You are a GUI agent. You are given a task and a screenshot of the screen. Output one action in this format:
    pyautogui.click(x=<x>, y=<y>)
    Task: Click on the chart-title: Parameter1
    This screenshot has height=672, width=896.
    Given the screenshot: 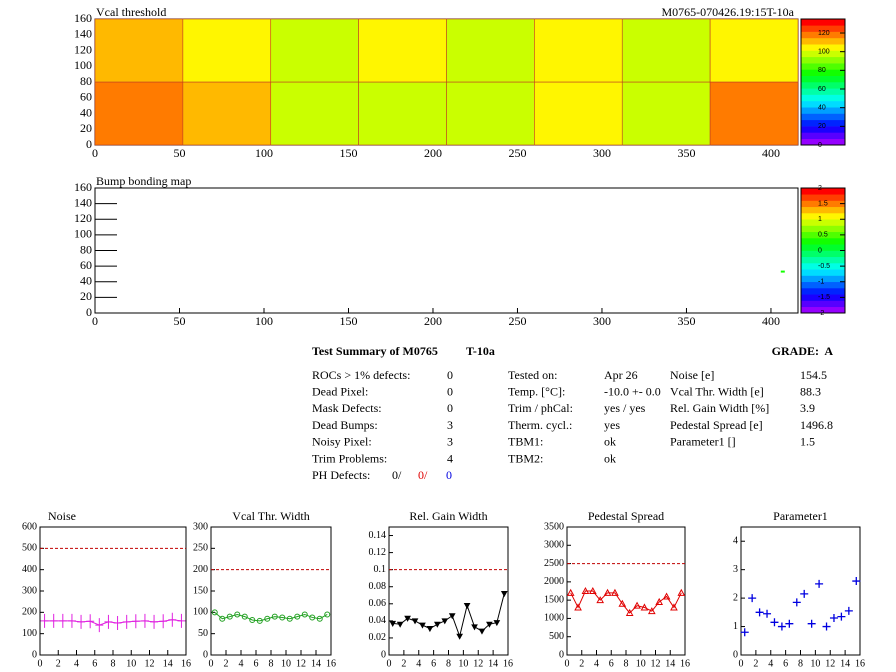 What is the action you would take?
    pyautogui.click(x=800, y=516)
    